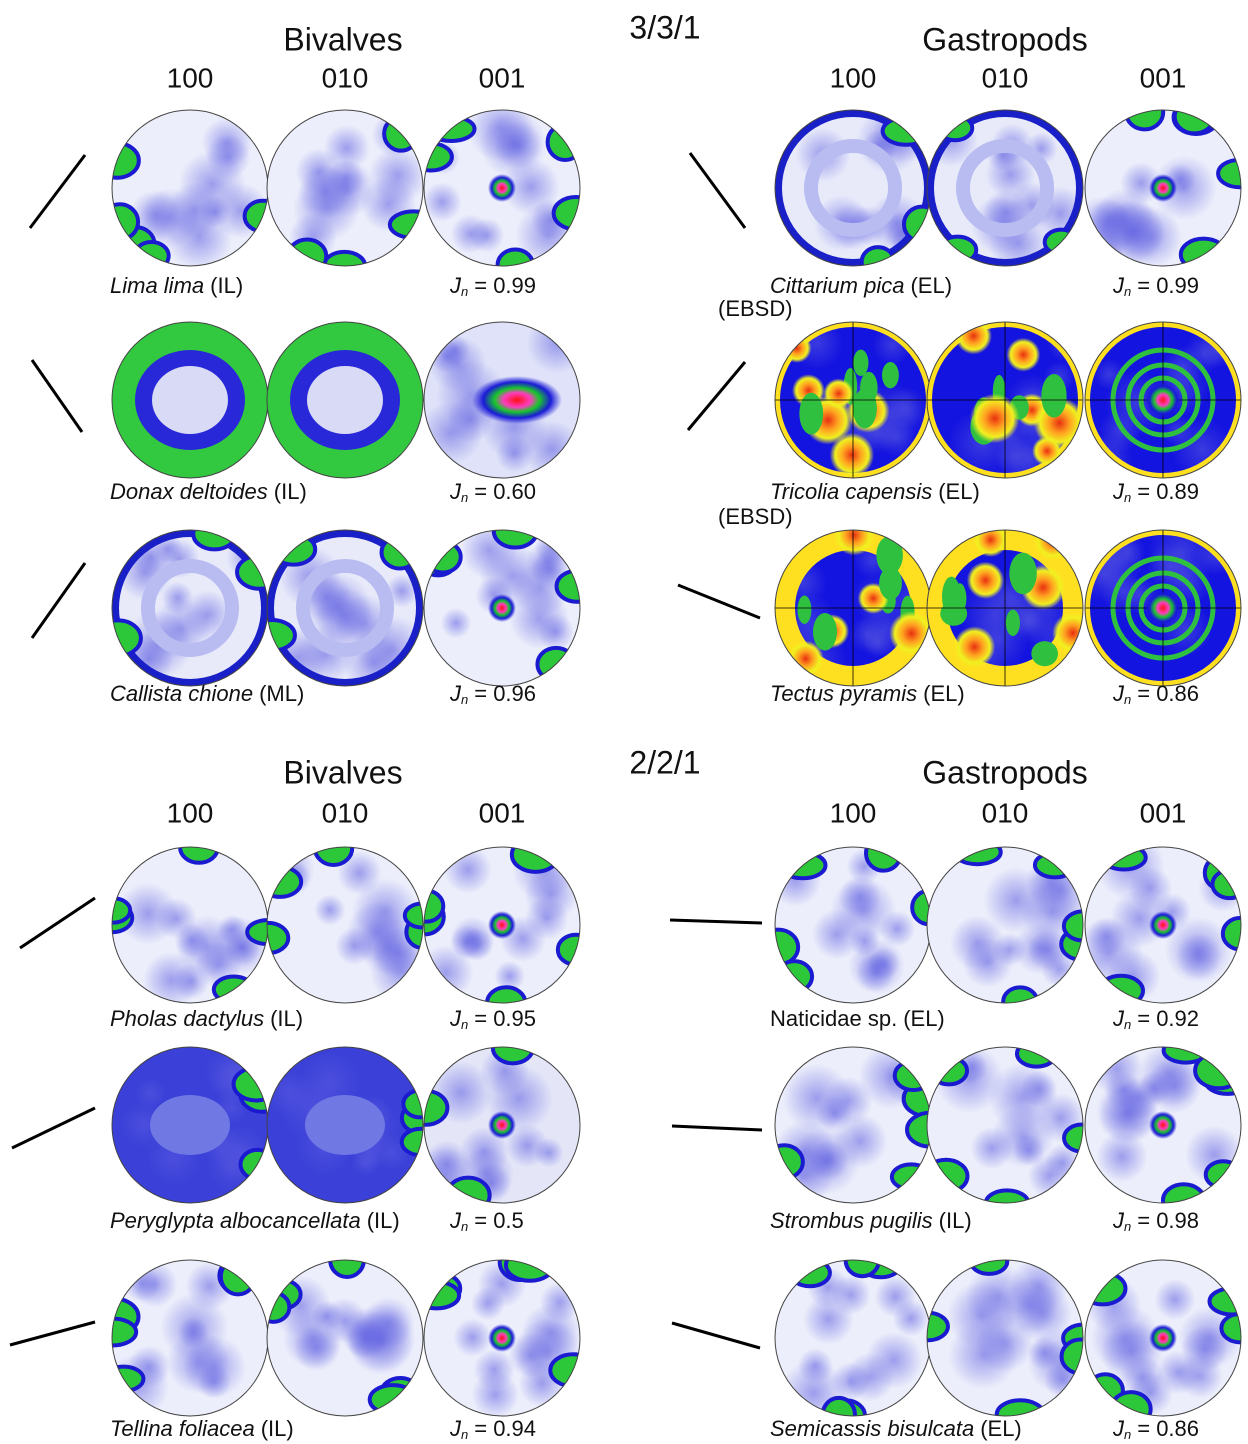 This screenshot has height=1444, width=1248. What do you see at coordinates (872, 1428) in the screenshot?
I see `species-name: Semicassis bisulcata` at bounding box center [872, 1428].